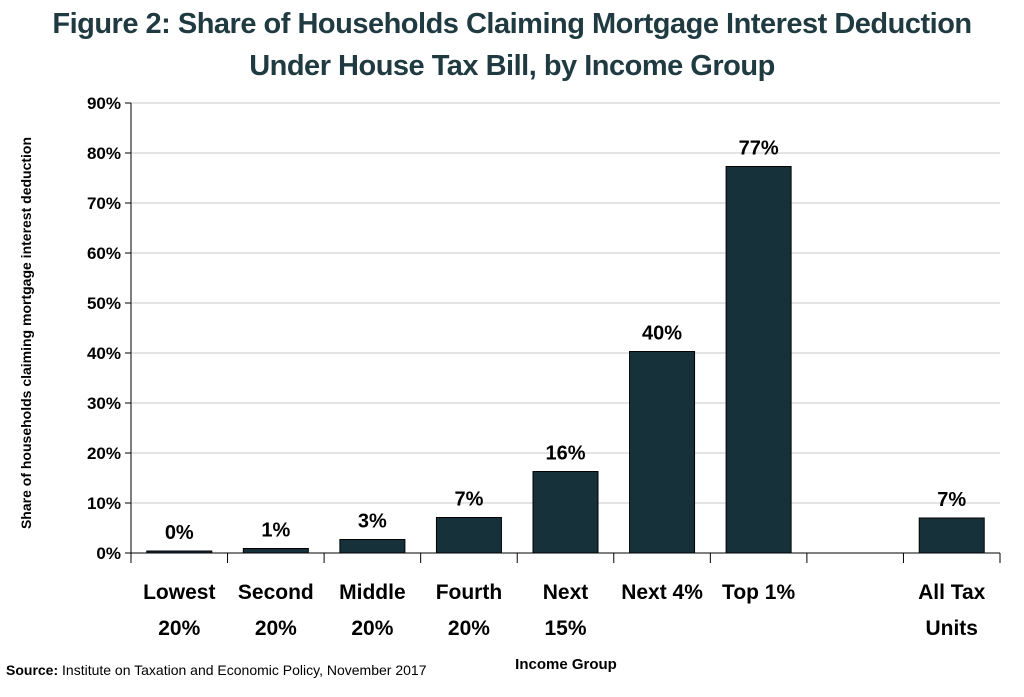  Describe the element at coordinates (179, 592) in the screenshot. I see `x-category-label: Lowest` at that location.